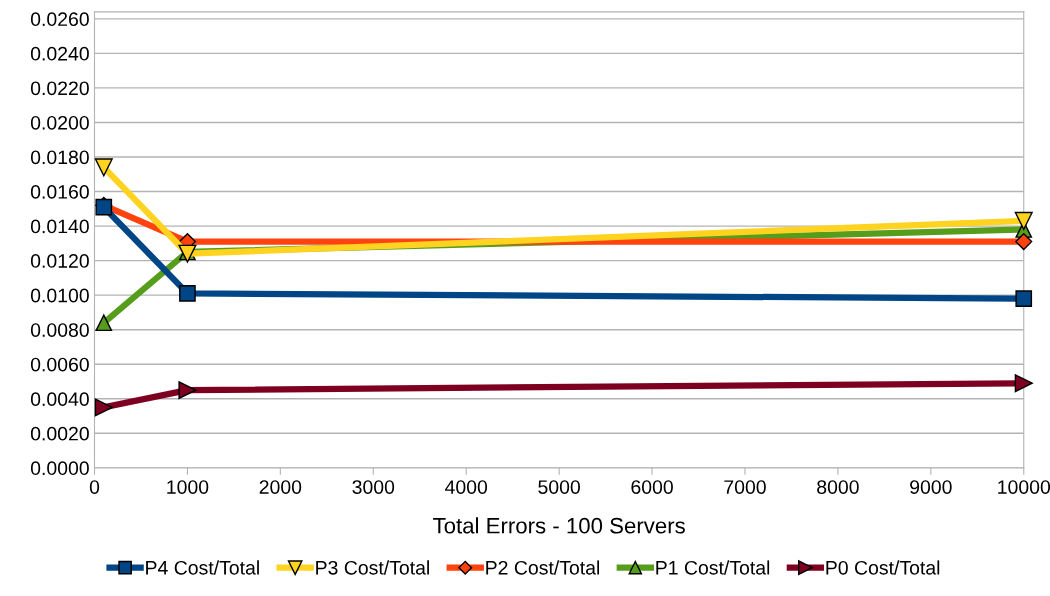  I want to click on y-tick-label: 0.0060, so click(59, 364).